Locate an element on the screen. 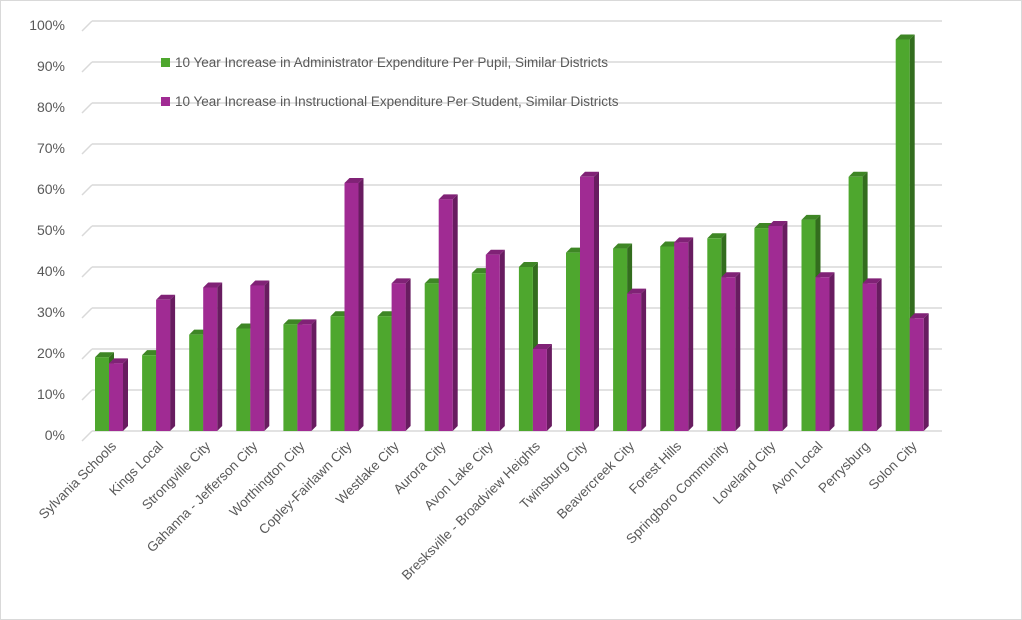 The width and height of the screenshot is (1022, 620). y-axis-ticks: 0% 10% 20% 30% 40% 50% 60% 70% 80% 90% 100% is located at coordinates (47, 230).